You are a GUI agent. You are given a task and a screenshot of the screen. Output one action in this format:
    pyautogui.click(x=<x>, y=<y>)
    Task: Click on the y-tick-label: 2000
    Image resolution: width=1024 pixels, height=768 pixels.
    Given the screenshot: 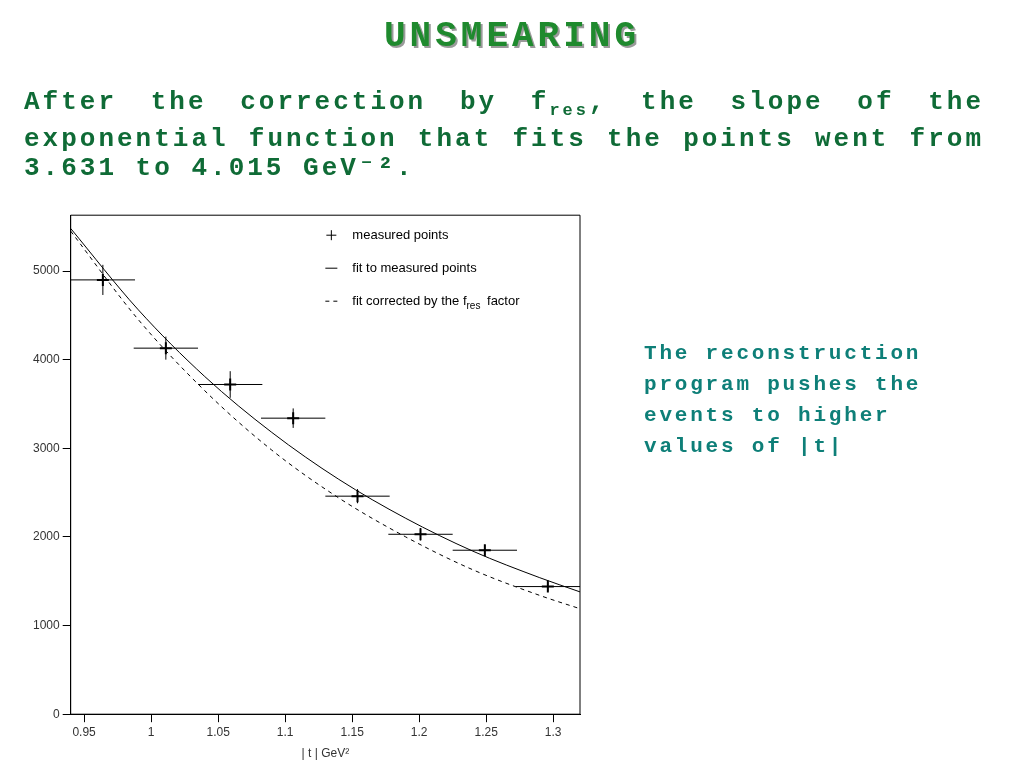 What is the action you would take?
    pyautogui.click(x=46, y=536)
    